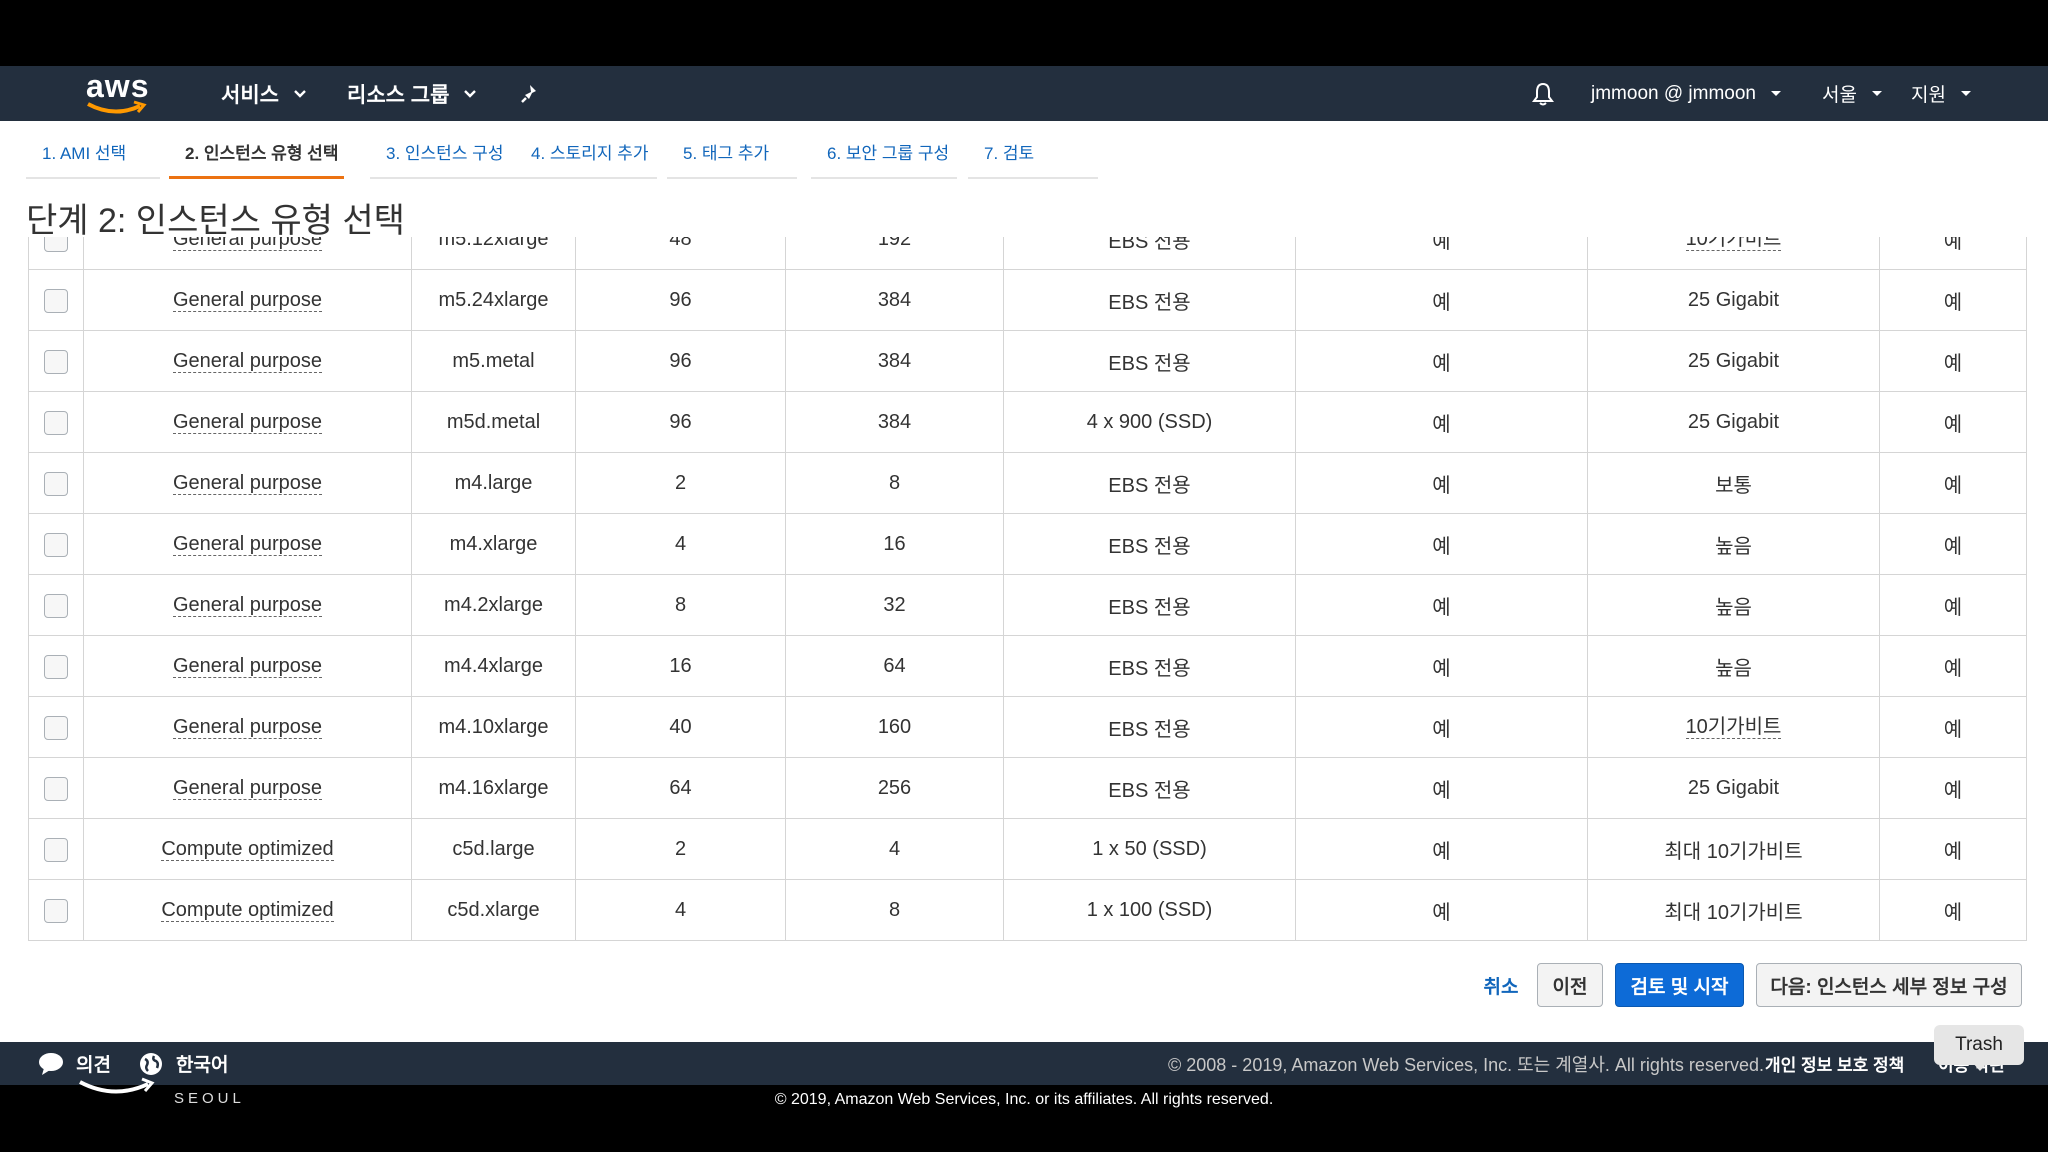  Describe the element at coordinates (895, 788) in the screenshot. I see `memory-cell: 256` at that location.